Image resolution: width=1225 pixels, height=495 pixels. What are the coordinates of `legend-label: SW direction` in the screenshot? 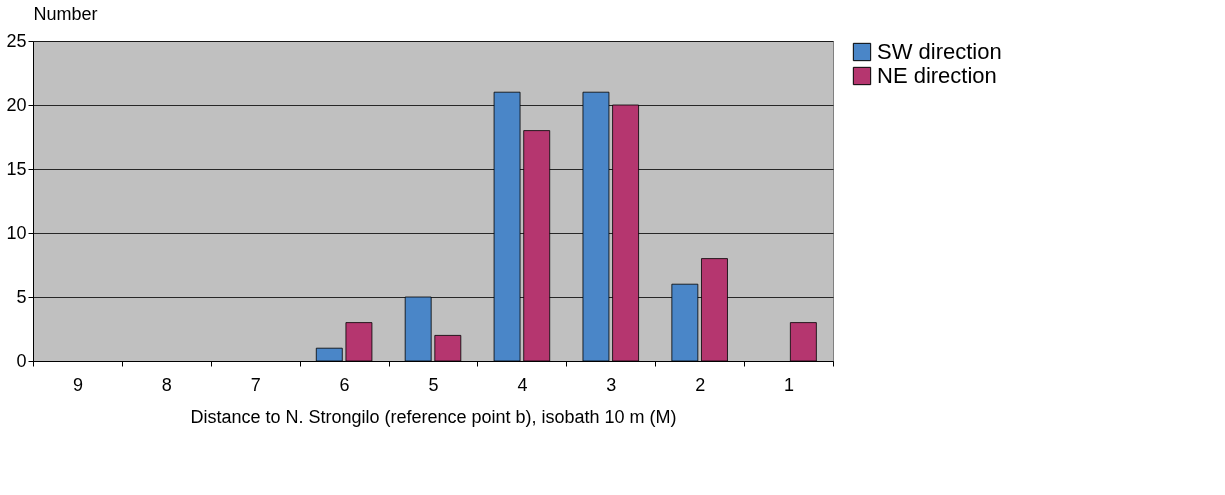 It's located at (939, 51).